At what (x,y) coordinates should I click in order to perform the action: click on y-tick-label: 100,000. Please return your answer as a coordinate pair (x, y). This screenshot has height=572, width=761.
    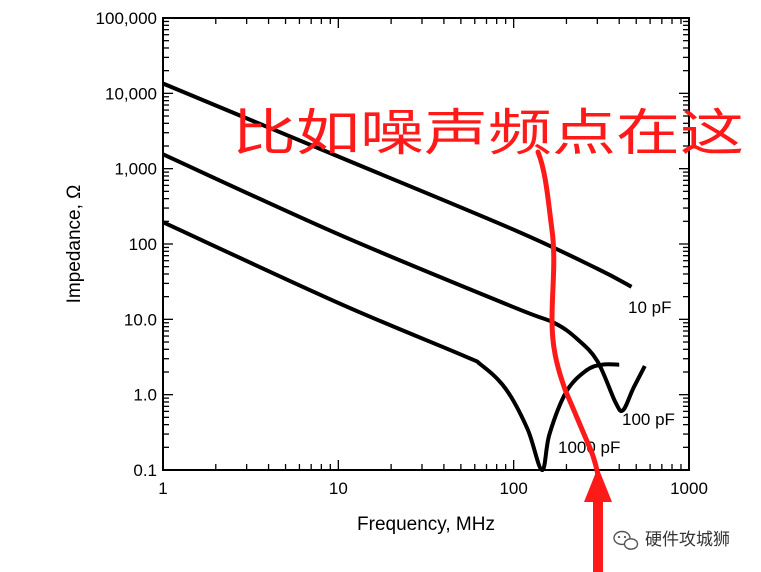
    Looking at the image, I should click on (126, 18).